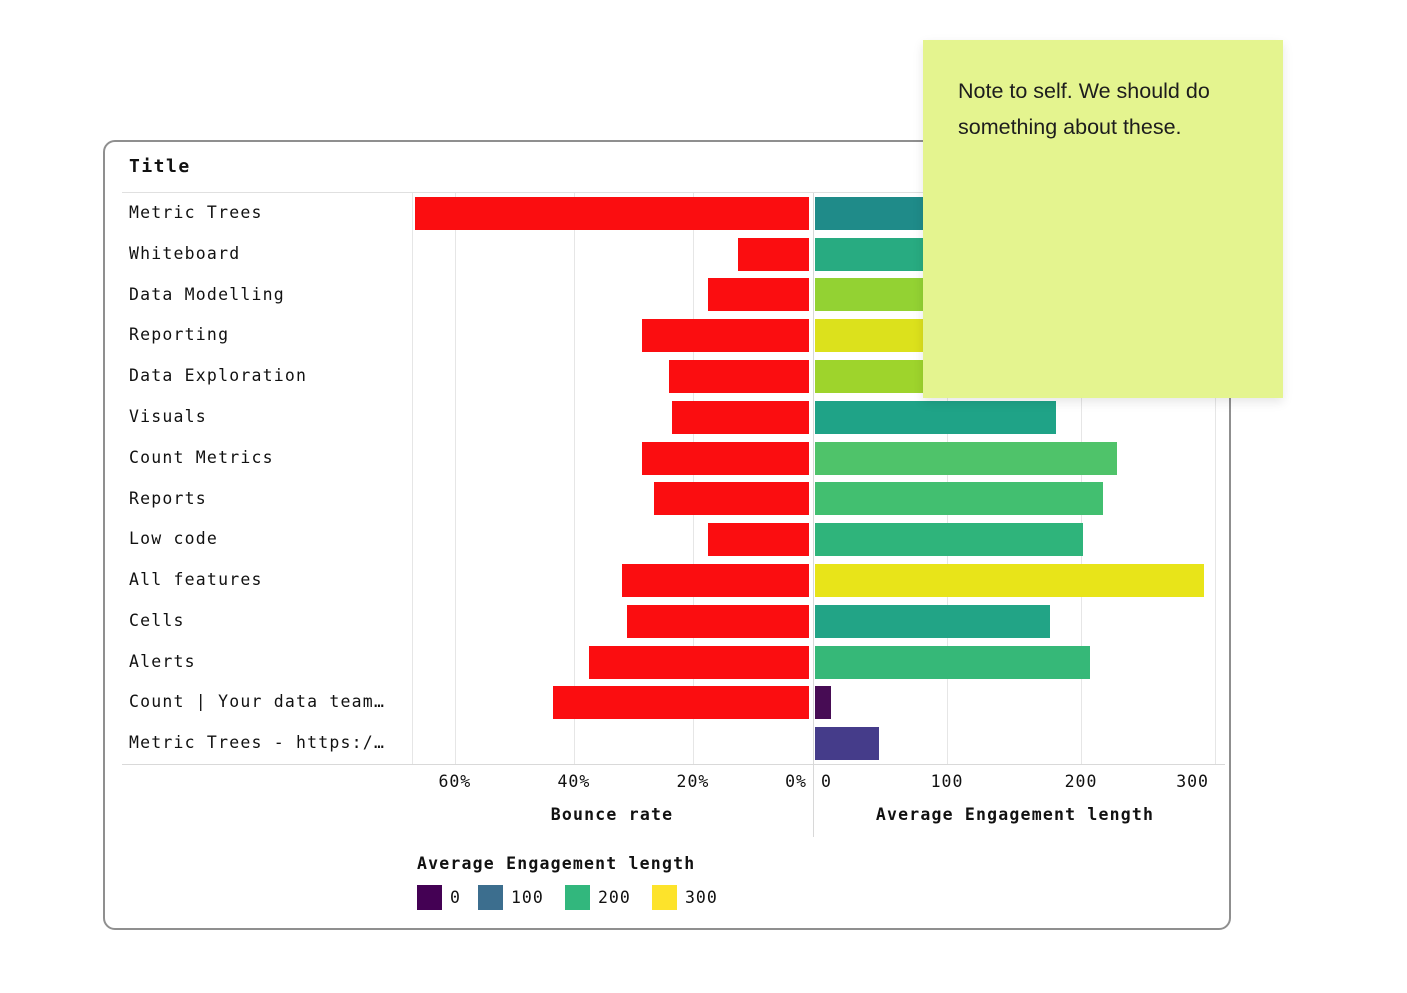  I want to click on row-label: Whiteboard, so click(185, 253).